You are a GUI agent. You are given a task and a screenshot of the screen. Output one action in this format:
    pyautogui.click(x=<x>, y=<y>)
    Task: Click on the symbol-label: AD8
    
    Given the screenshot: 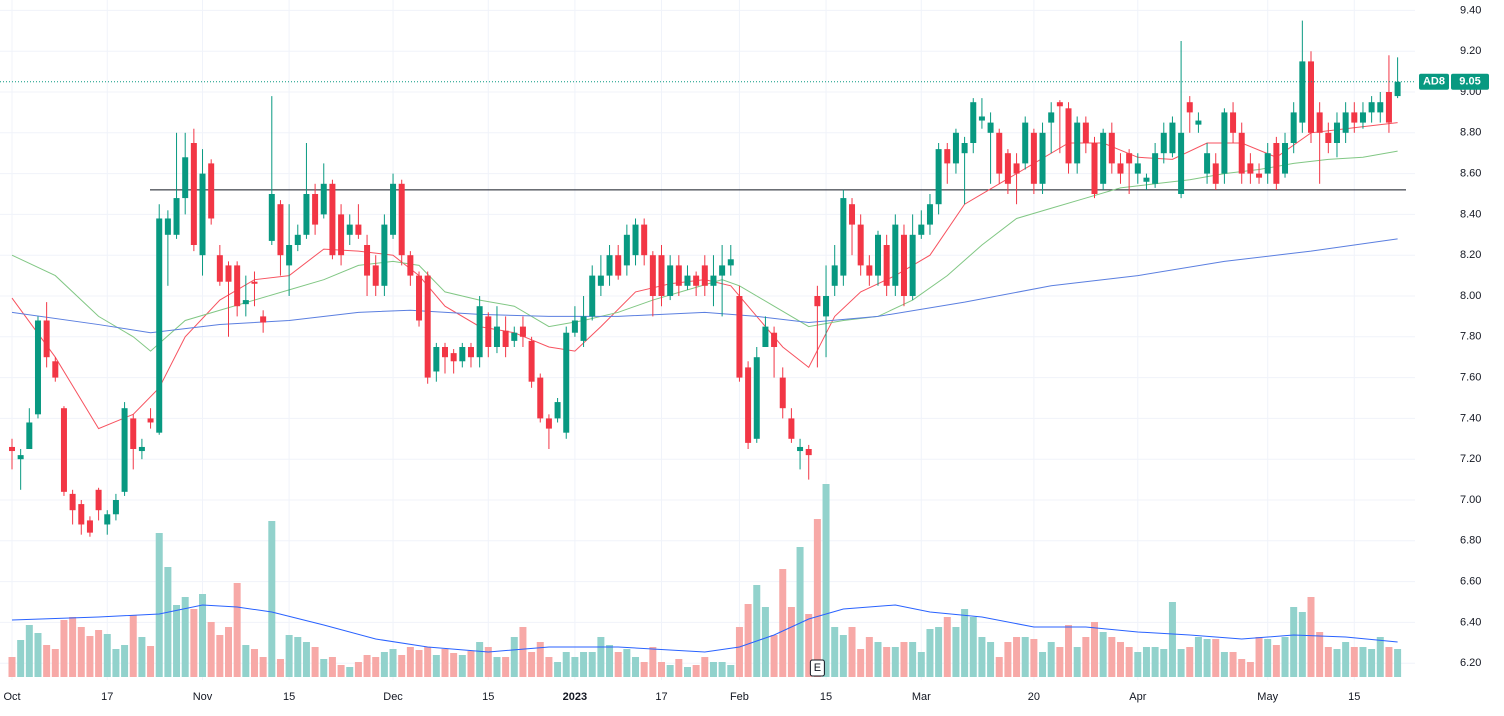 What is the action you would take?
    pyautogui.click(x=1434, y=82)
    